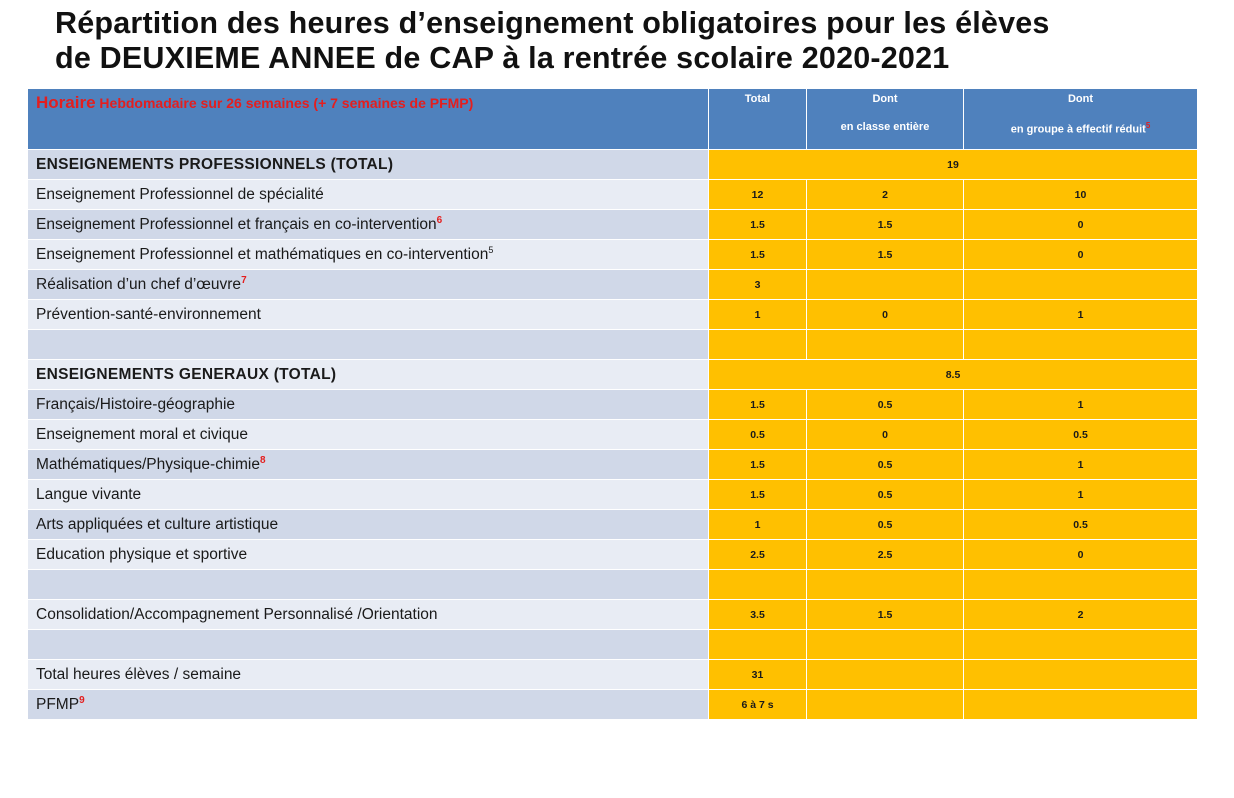 This screenshot has width=1234, height=798. I want to click on table-row: Prévention-santé-environnement 1 0 1, so click(612, 314).